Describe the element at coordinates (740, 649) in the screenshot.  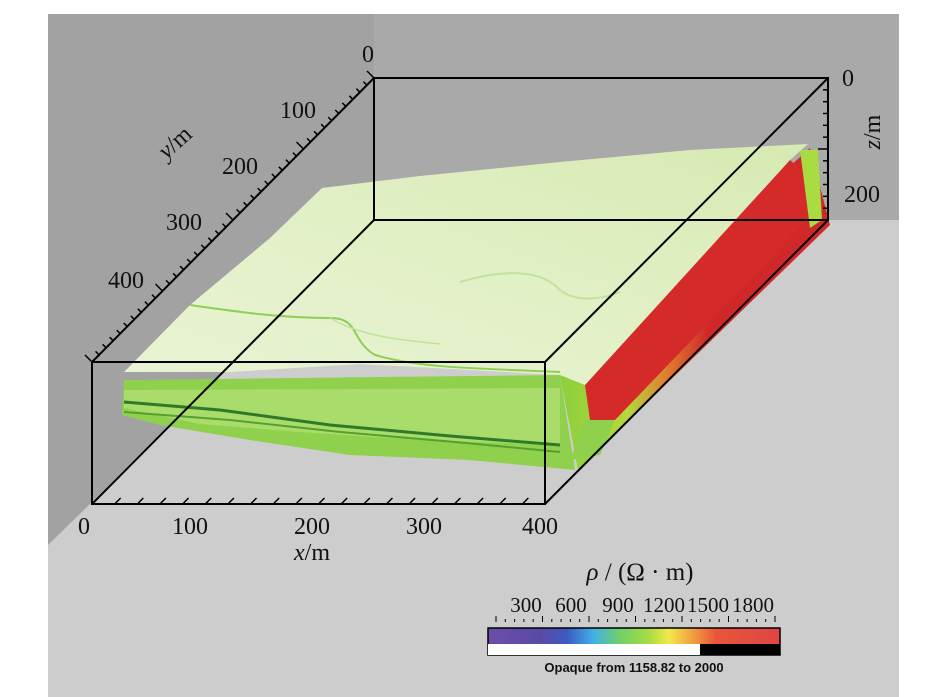
I see `legend-opaque-range` at that location.